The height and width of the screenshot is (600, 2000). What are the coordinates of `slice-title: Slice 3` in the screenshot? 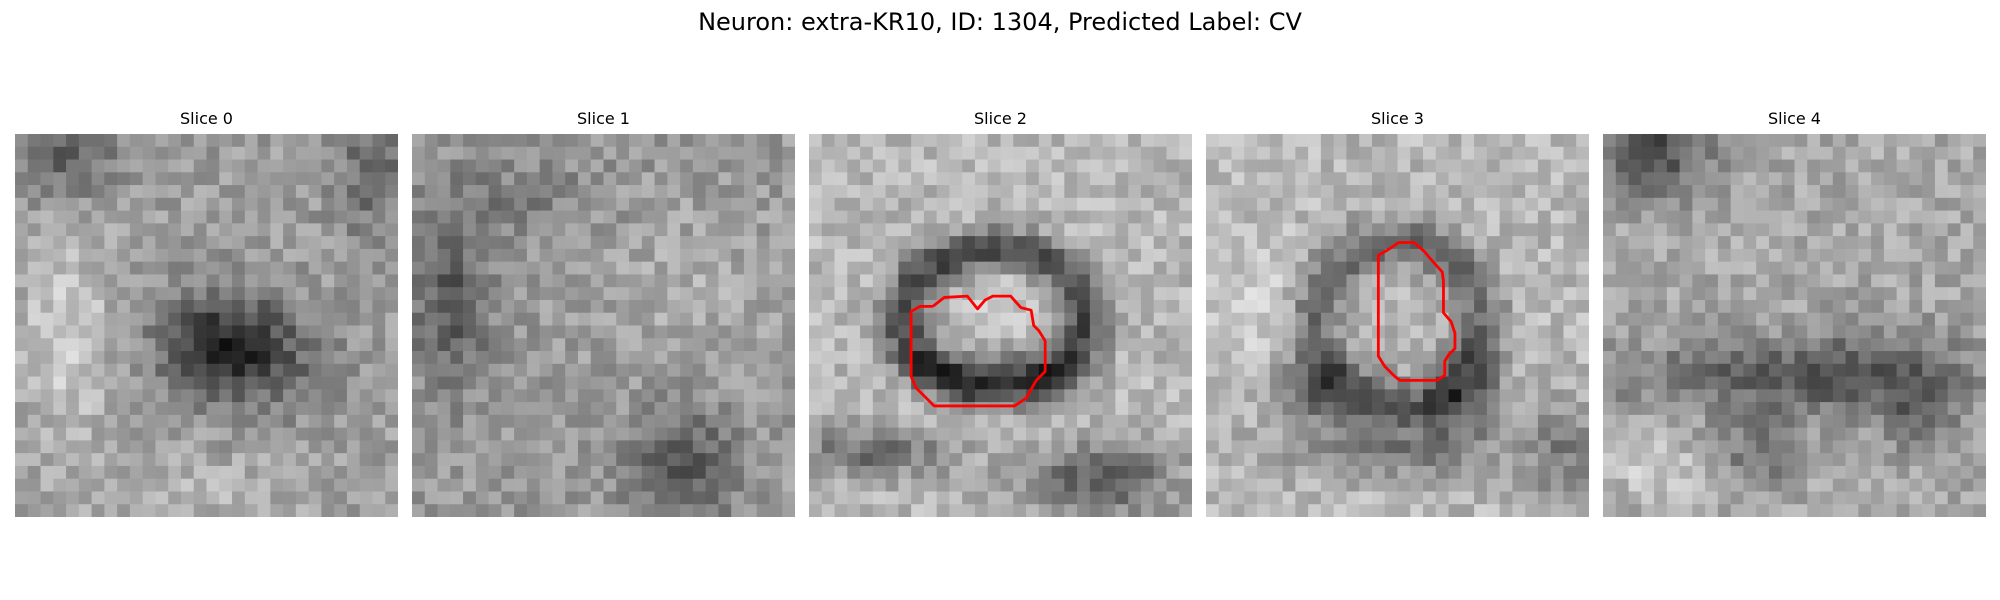 It's located at (1397, 118).